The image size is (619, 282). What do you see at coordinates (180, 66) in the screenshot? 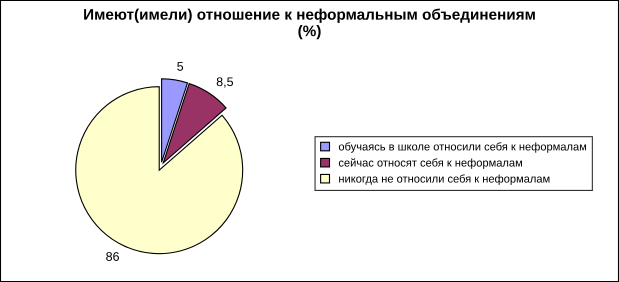
I see `data-label: 5` at bounding box center [180, 66].